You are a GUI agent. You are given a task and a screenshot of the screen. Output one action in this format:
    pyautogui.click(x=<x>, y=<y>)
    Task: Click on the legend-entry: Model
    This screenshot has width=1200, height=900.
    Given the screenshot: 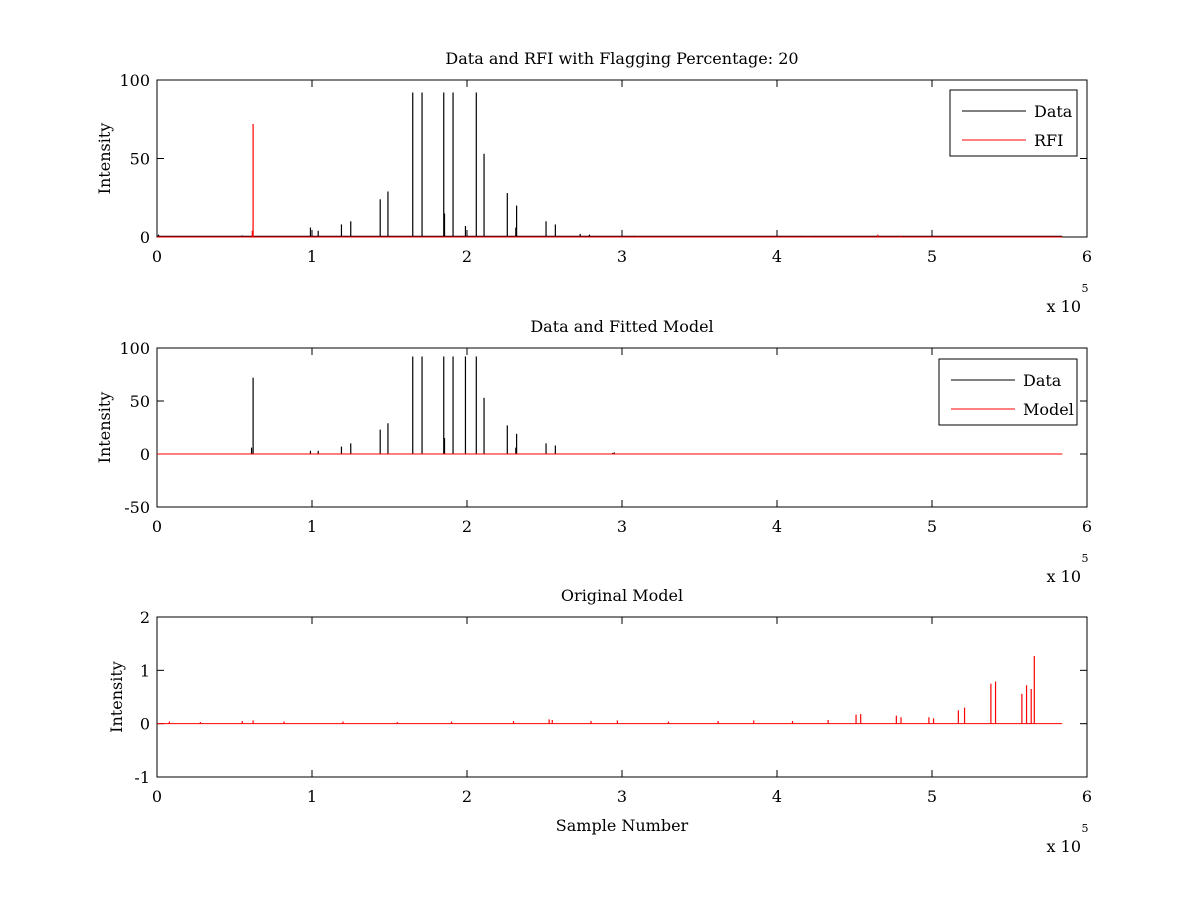 What is the action you would take?
    pyautogui.click(x=1048, y=409)
    